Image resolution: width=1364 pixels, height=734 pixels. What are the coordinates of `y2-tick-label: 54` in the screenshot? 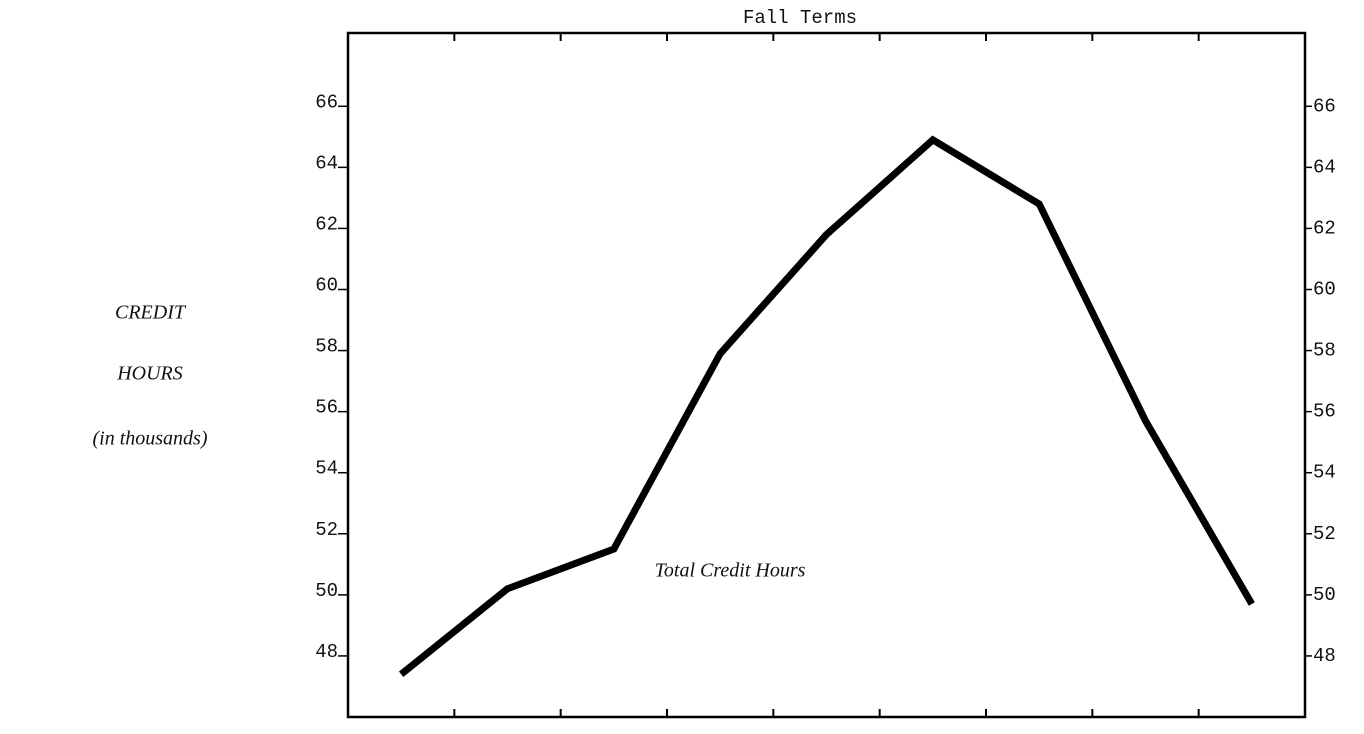 It's located at (1324, 473).